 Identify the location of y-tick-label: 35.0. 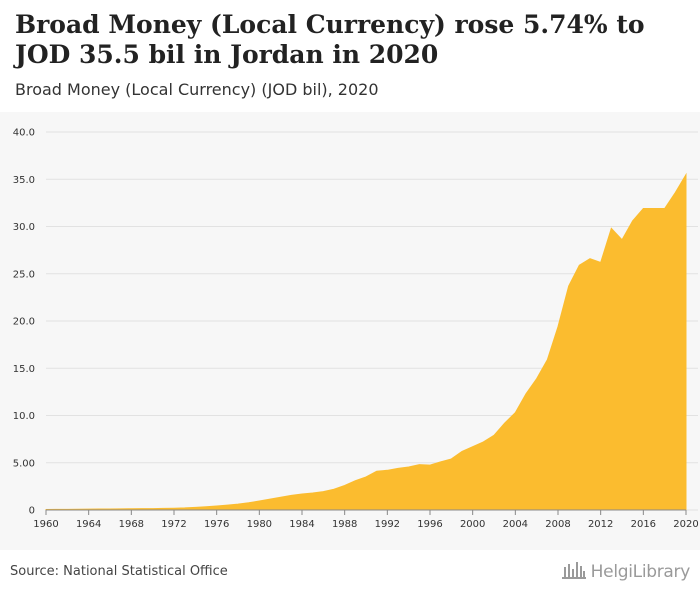
(24, 180).